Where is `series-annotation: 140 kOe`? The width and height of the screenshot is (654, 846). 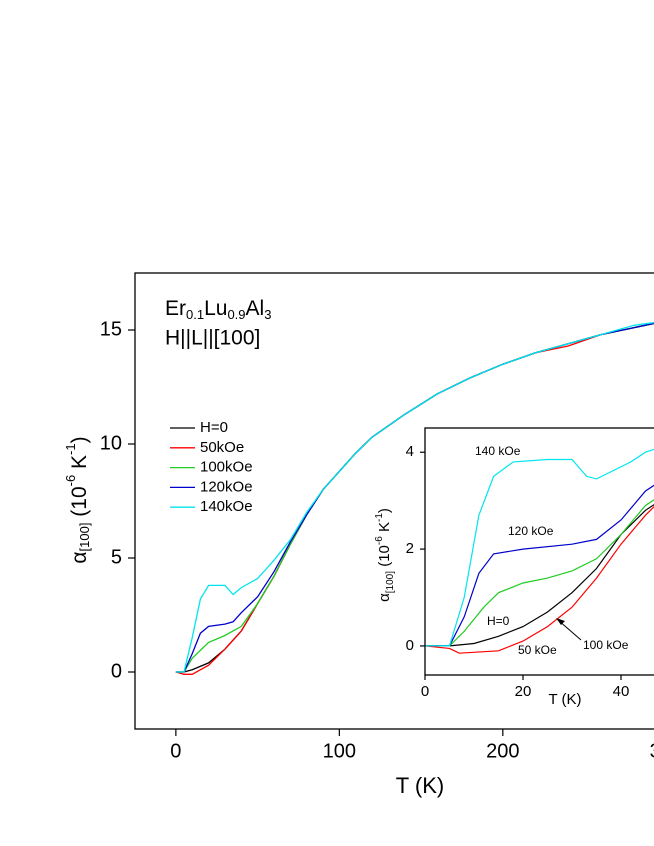
series-annotation: 140 kOe is located at coordinates (498, 451).